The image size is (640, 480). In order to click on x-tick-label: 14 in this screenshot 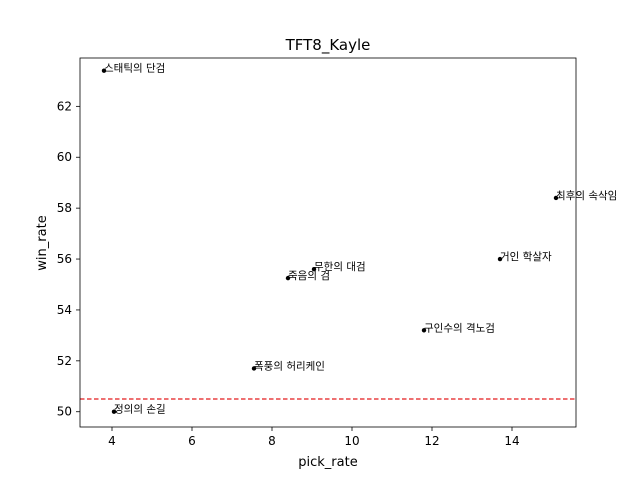, I will do `click(511, 441)`.